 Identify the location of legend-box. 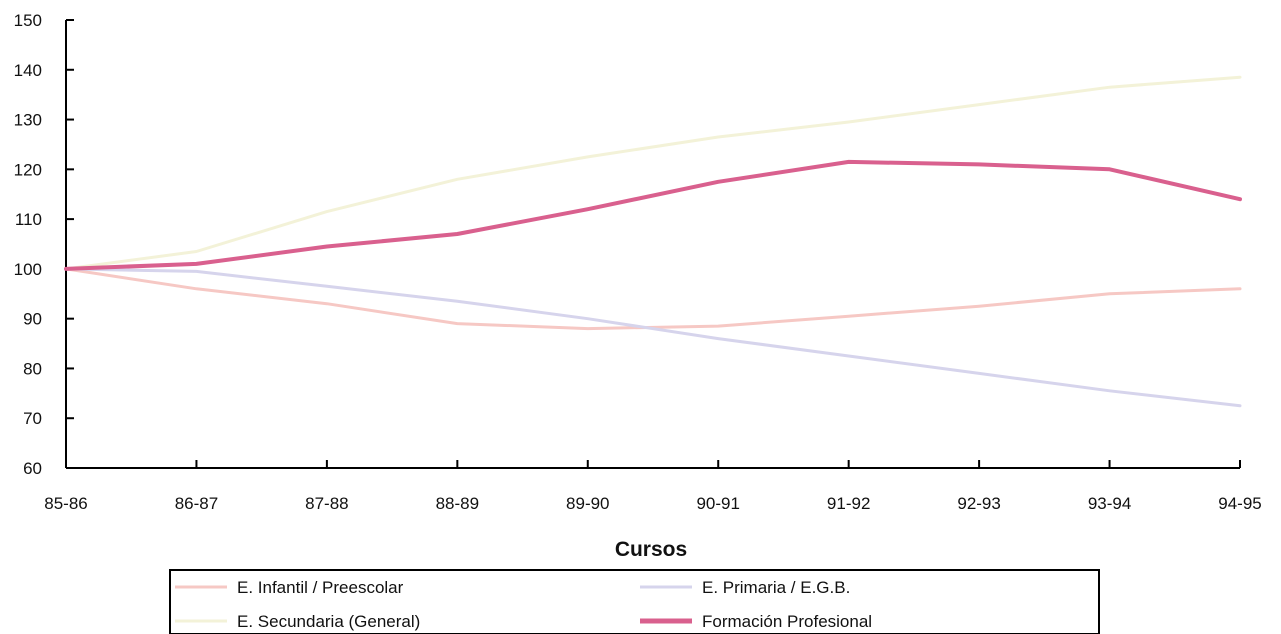
(634, 601).